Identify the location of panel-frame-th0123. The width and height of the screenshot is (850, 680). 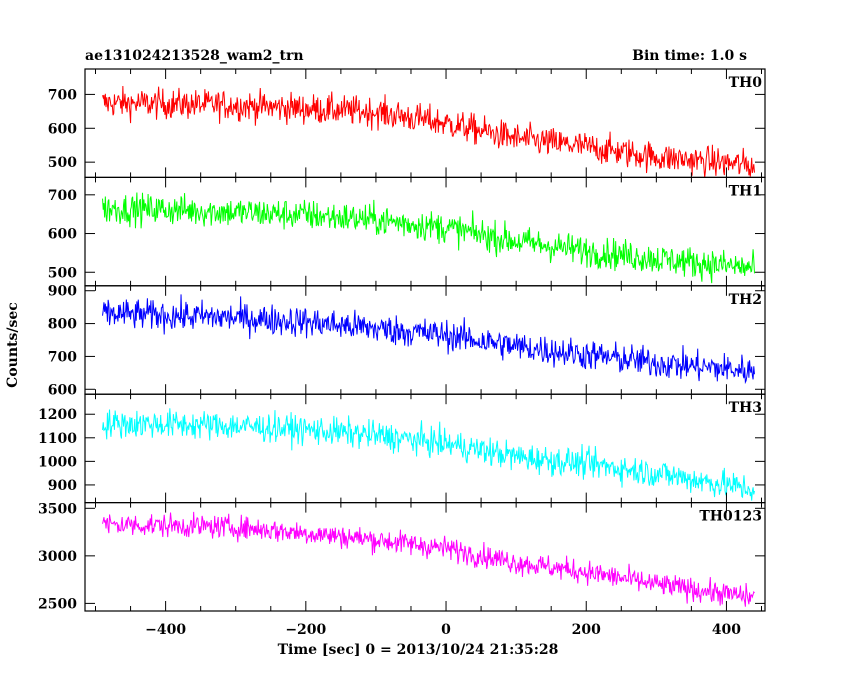
(425, 557).